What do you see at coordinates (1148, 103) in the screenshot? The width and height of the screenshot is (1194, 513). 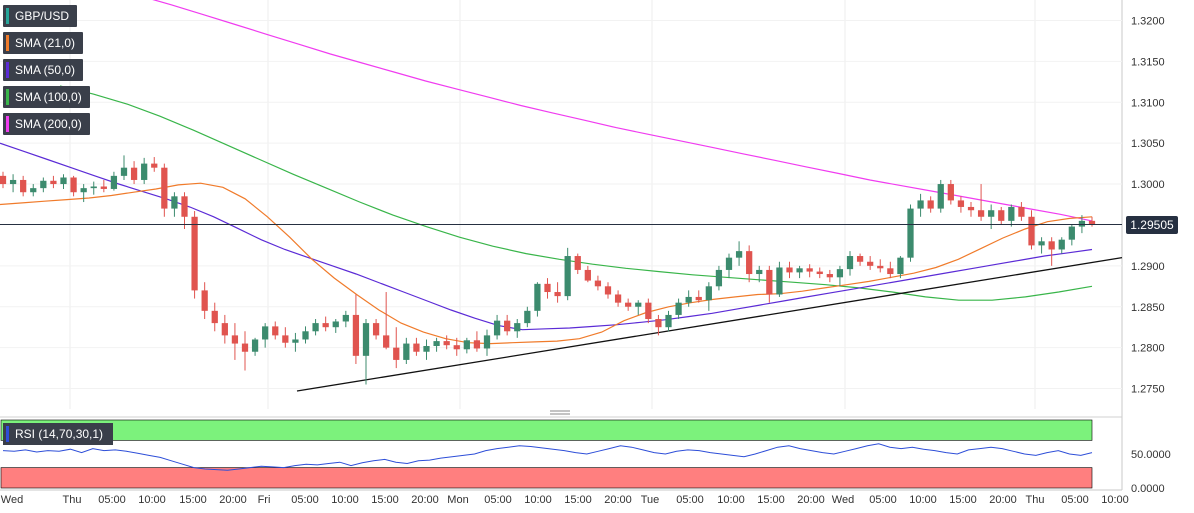 I see `price-tick-label: 1.3100` at bounding box center [1148, 103].